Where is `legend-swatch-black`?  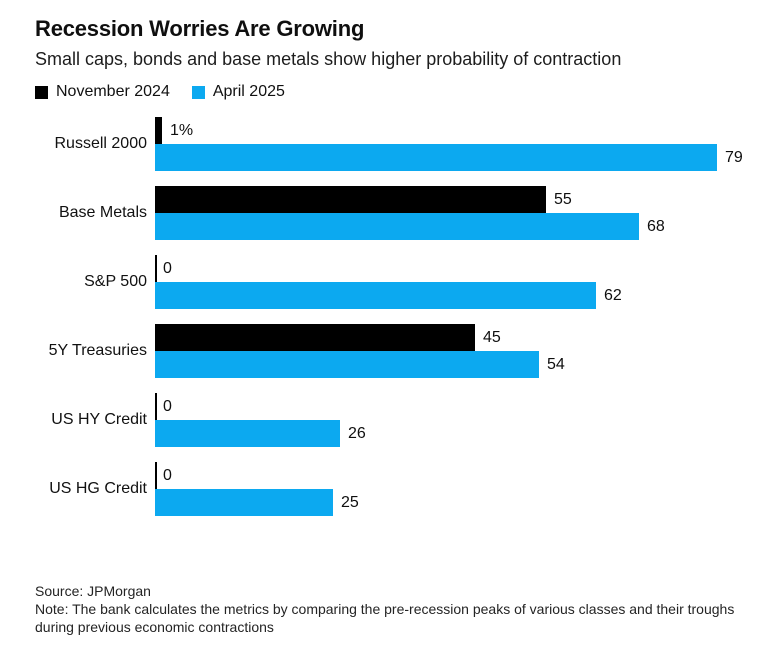
legend-swatch-black is located at coordinates (41, 92).